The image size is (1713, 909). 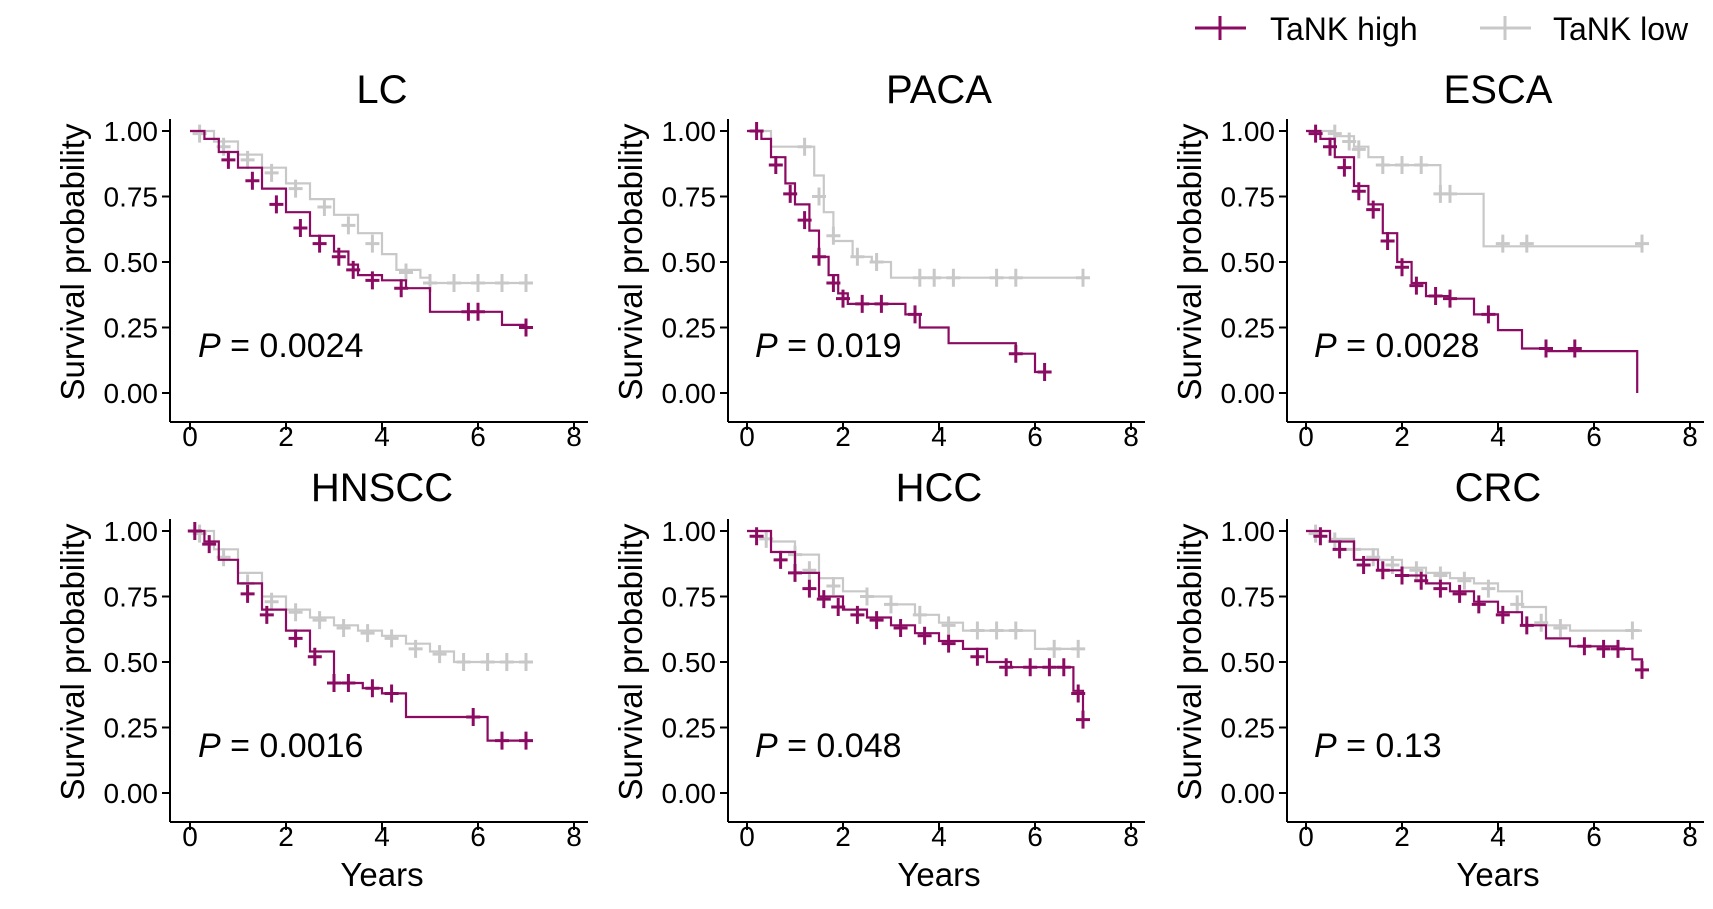 What do you see at coordinates (843, 436) in the screenshot?
I see `x-tick-label: 2` at bounding box center [843, 436].